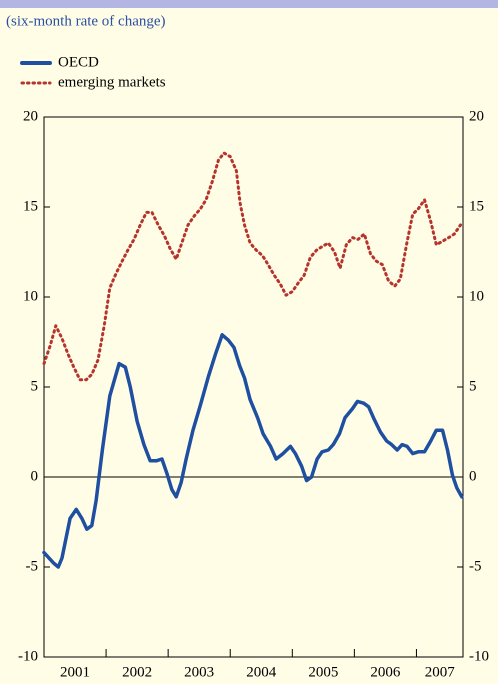 This screenshot has height=684, width=498. What do you see at coordinates (385, 672) in the screenshot?
I see `x-tick-label: 2006` at bounding box center [385, 672].